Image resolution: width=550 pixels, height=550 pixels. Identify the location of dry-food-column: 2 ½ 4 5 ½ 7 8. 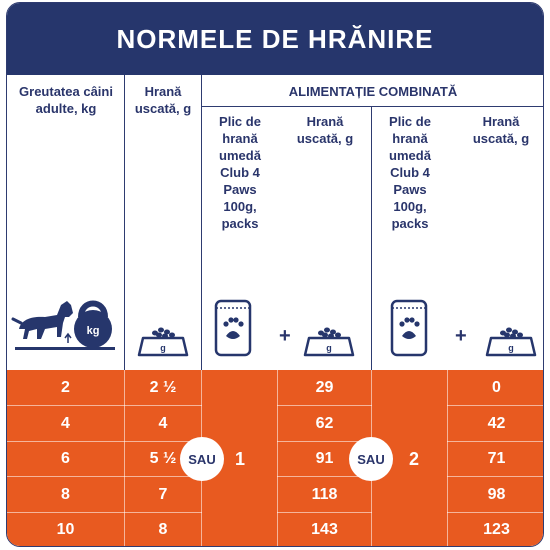
(163, 458).